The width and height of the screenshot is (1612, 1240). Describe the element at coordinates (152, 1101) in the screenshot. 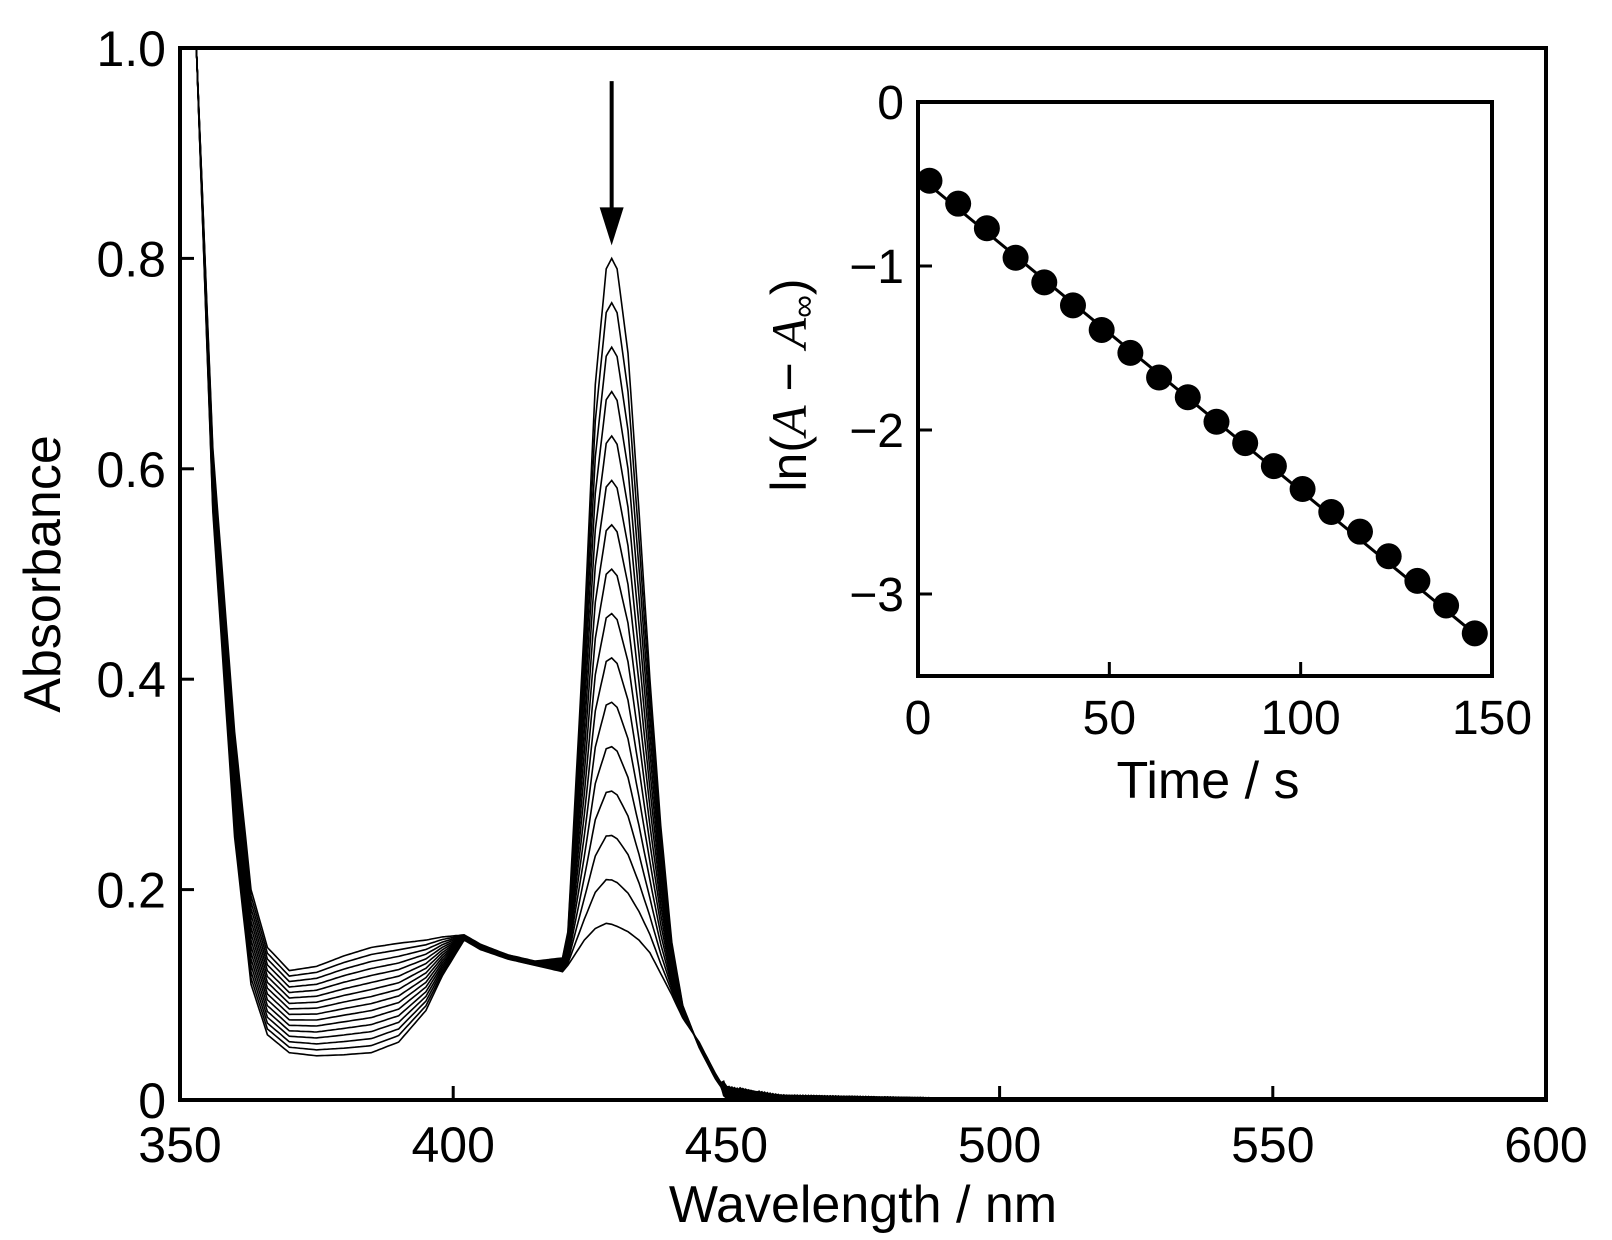

I see `main-y-tick-label: 0` at that location.